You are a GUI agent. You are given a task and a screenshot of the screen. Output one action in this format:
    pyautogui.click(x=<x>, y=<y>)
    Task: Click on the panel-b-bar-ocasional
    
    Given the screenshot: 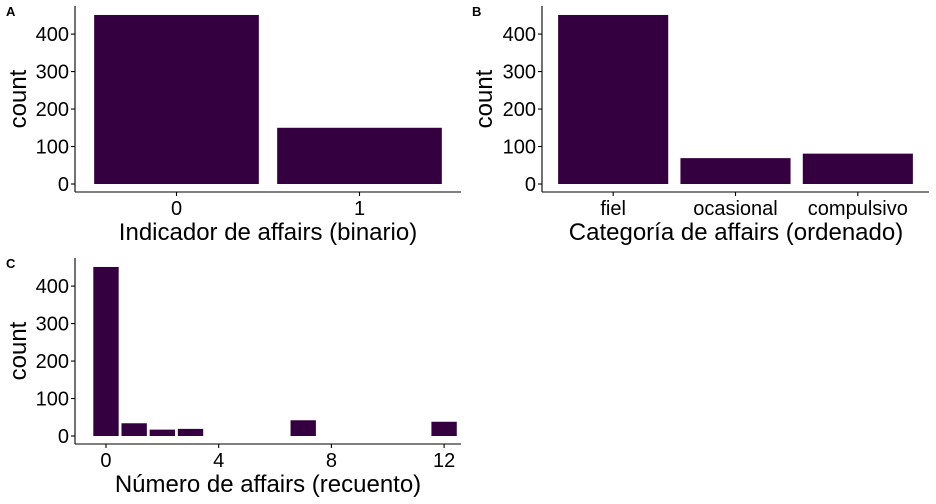 What is the action you would take?
    pyautogui.click(x=735, y=171)
    